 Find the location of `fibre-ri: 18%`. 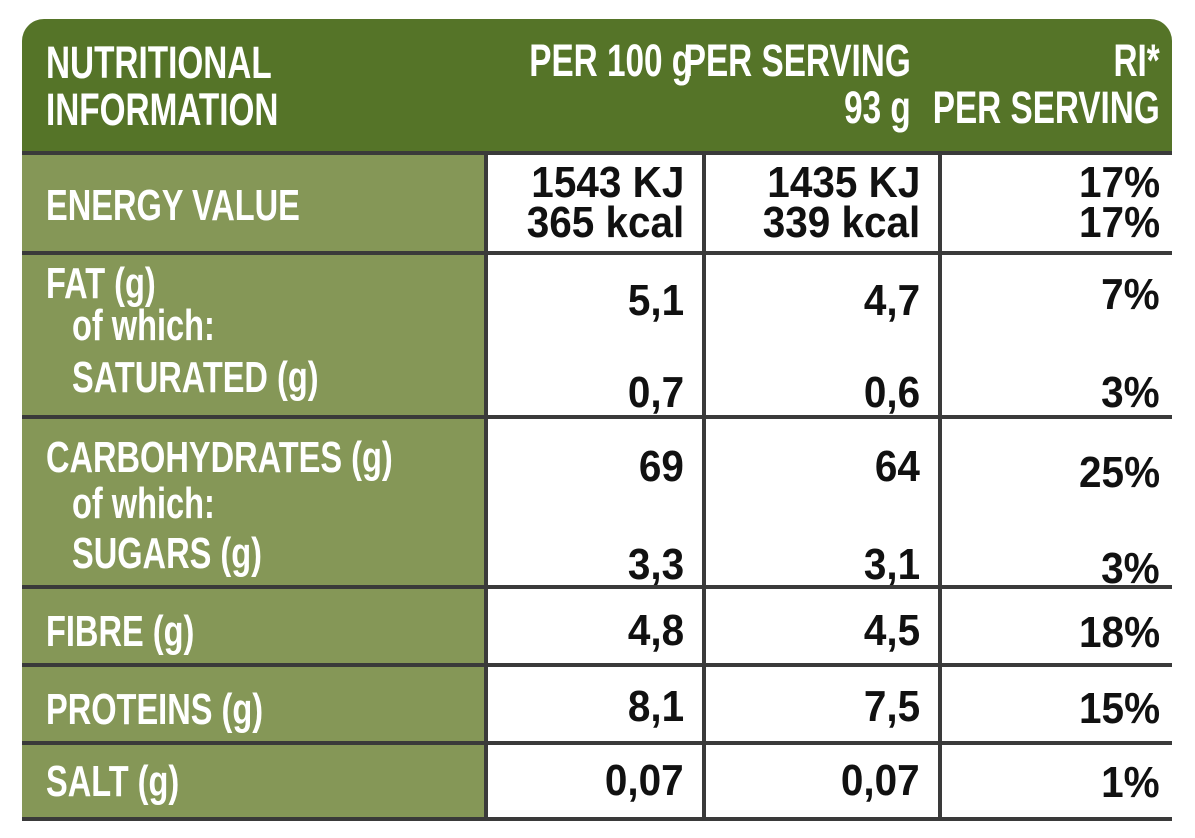

fibre-ri: 18% is located at coordinates (1119, 632).